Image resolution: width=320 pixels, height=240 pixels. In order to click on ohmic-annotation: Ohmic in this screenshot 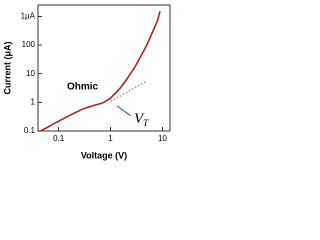, I will do `click(83, 87)`.